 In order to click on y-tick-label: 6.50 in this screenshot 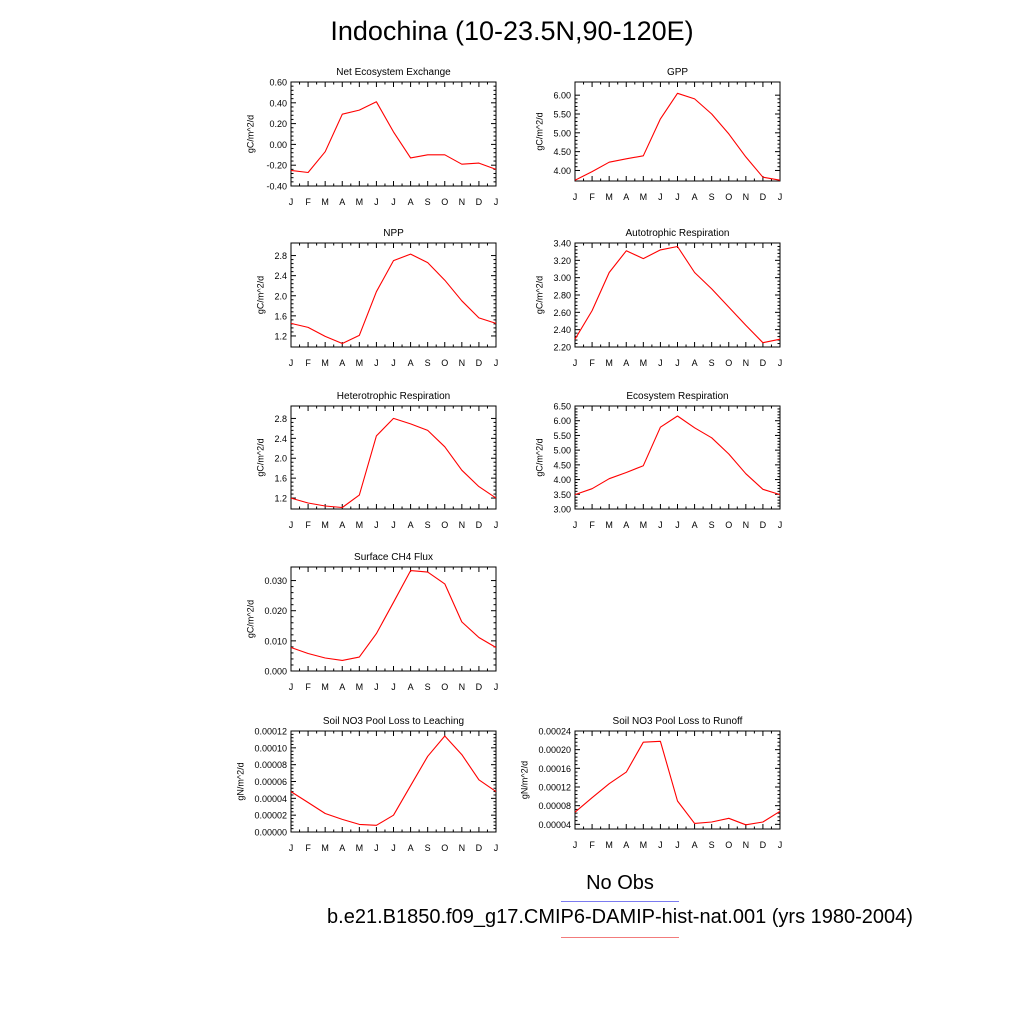, I will do `click(562, 407)`.